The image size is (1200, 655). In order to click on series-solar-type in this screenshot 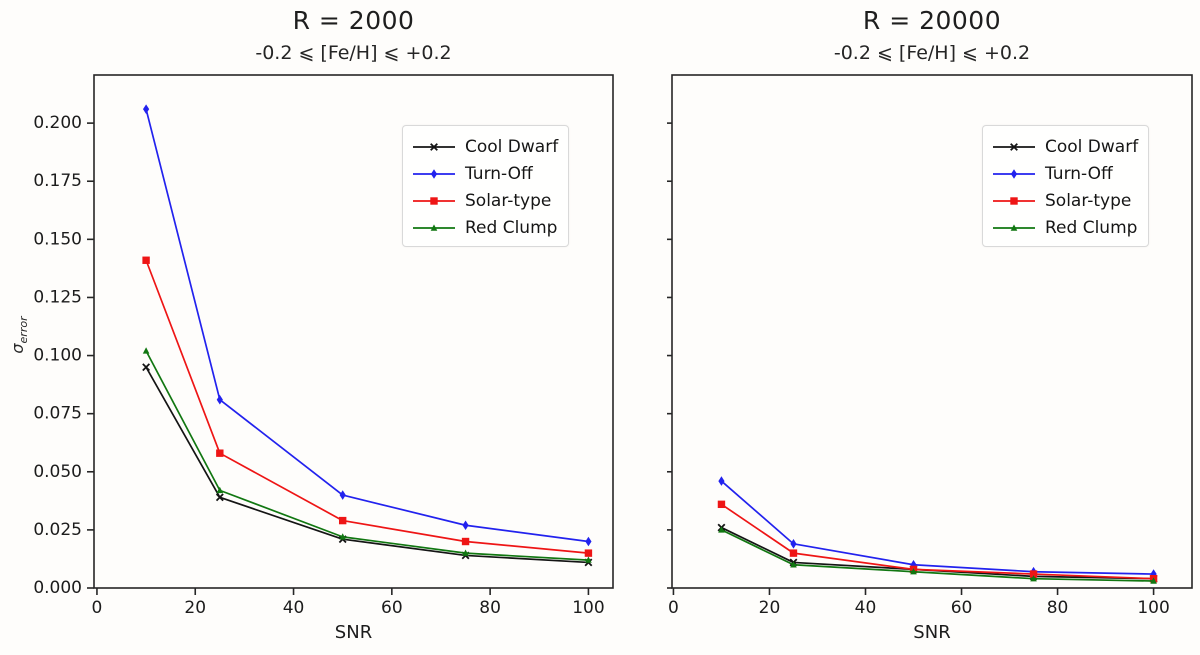, I will do `click(937, 541)`.